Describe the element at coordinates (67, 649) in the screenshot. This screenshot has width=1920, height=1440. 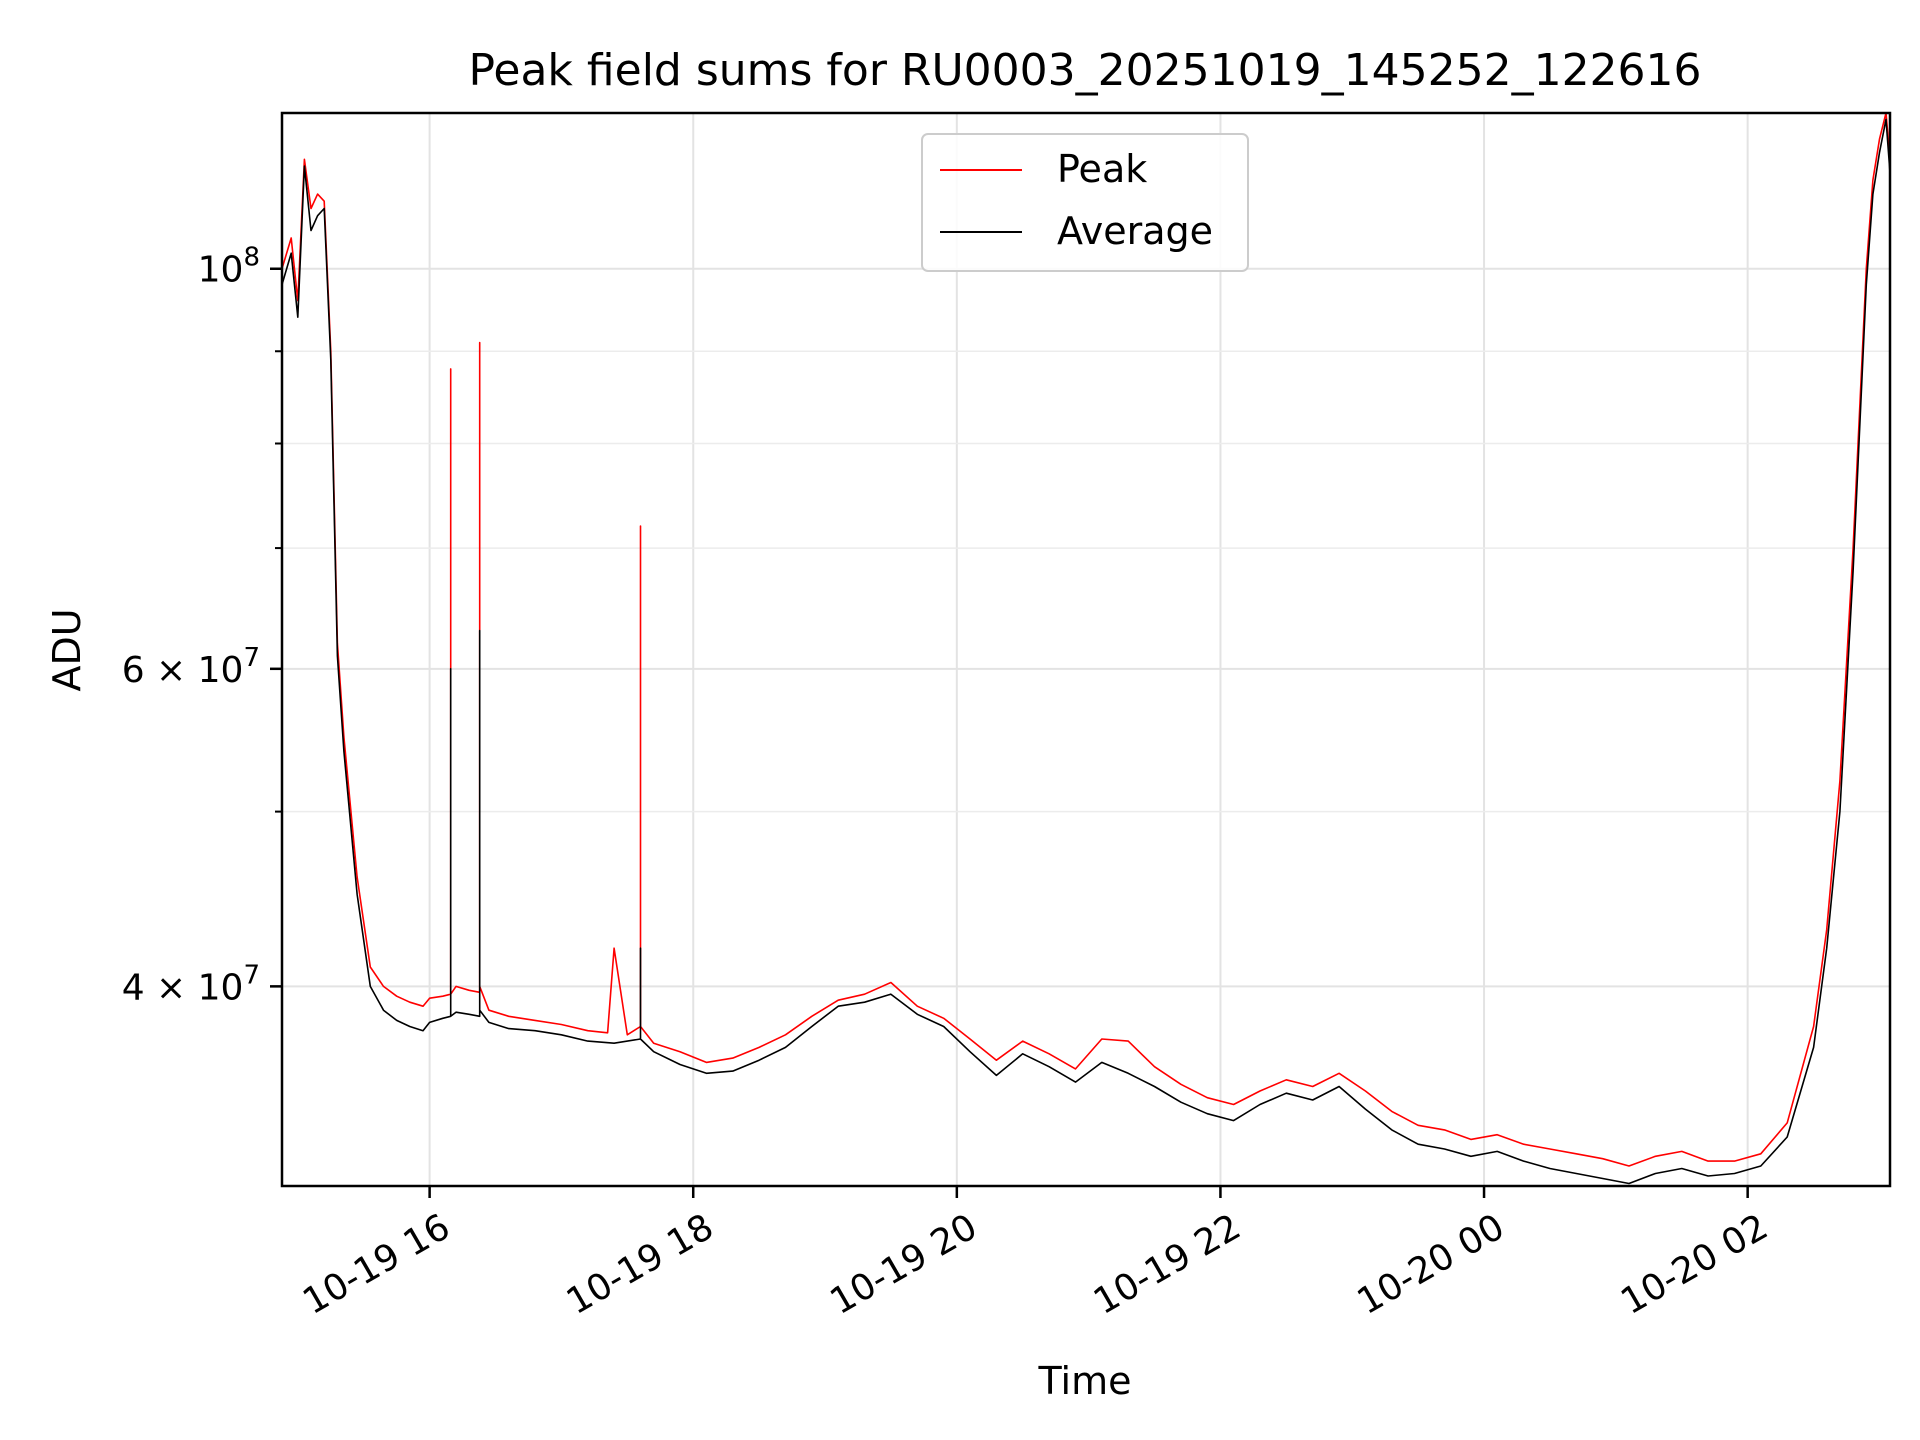
I see `y-axis-label: ADU` at that location.